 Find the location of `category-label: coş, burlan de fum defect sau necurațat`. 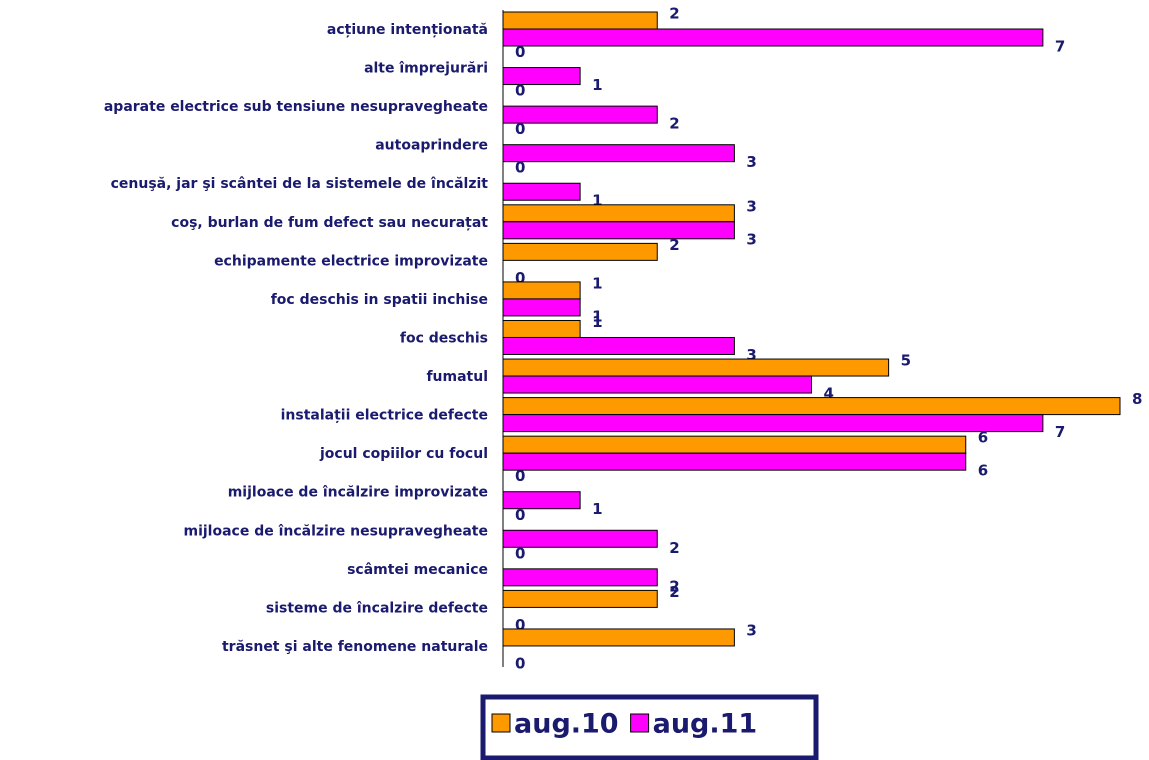

category-label: coş, burlan de fum defect sau necurațat is located at coordinates (329, 223).